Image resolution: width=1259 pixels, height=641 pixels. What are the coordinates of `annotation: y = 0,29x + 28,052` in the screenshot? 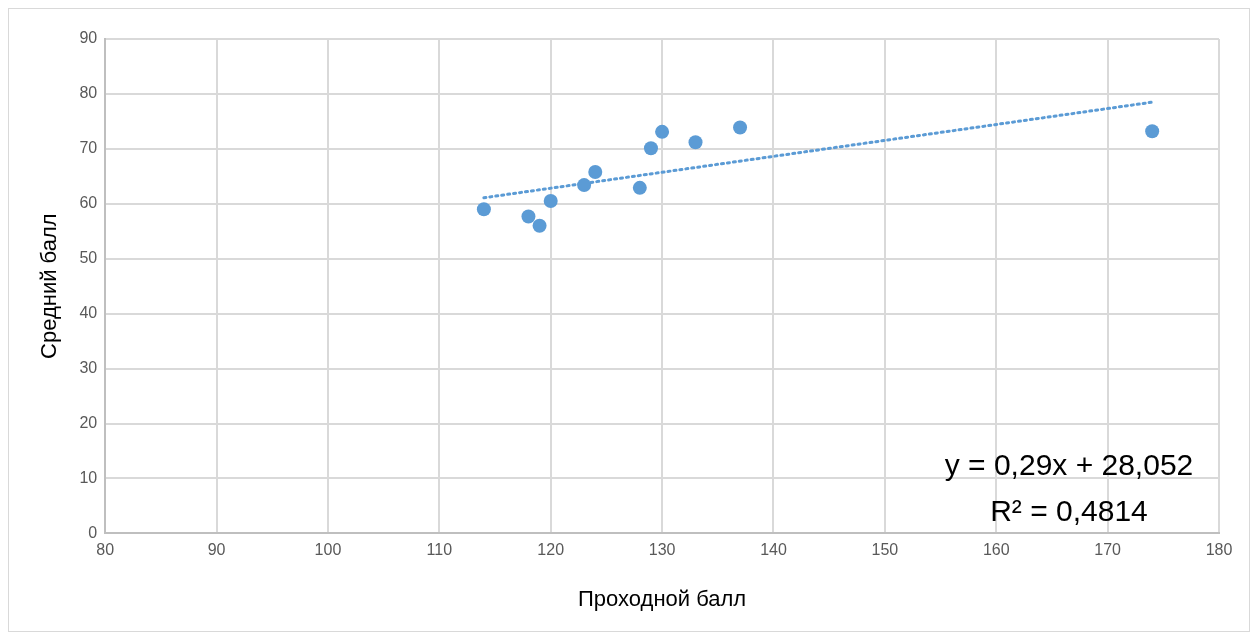 It's located at (1069, 465).